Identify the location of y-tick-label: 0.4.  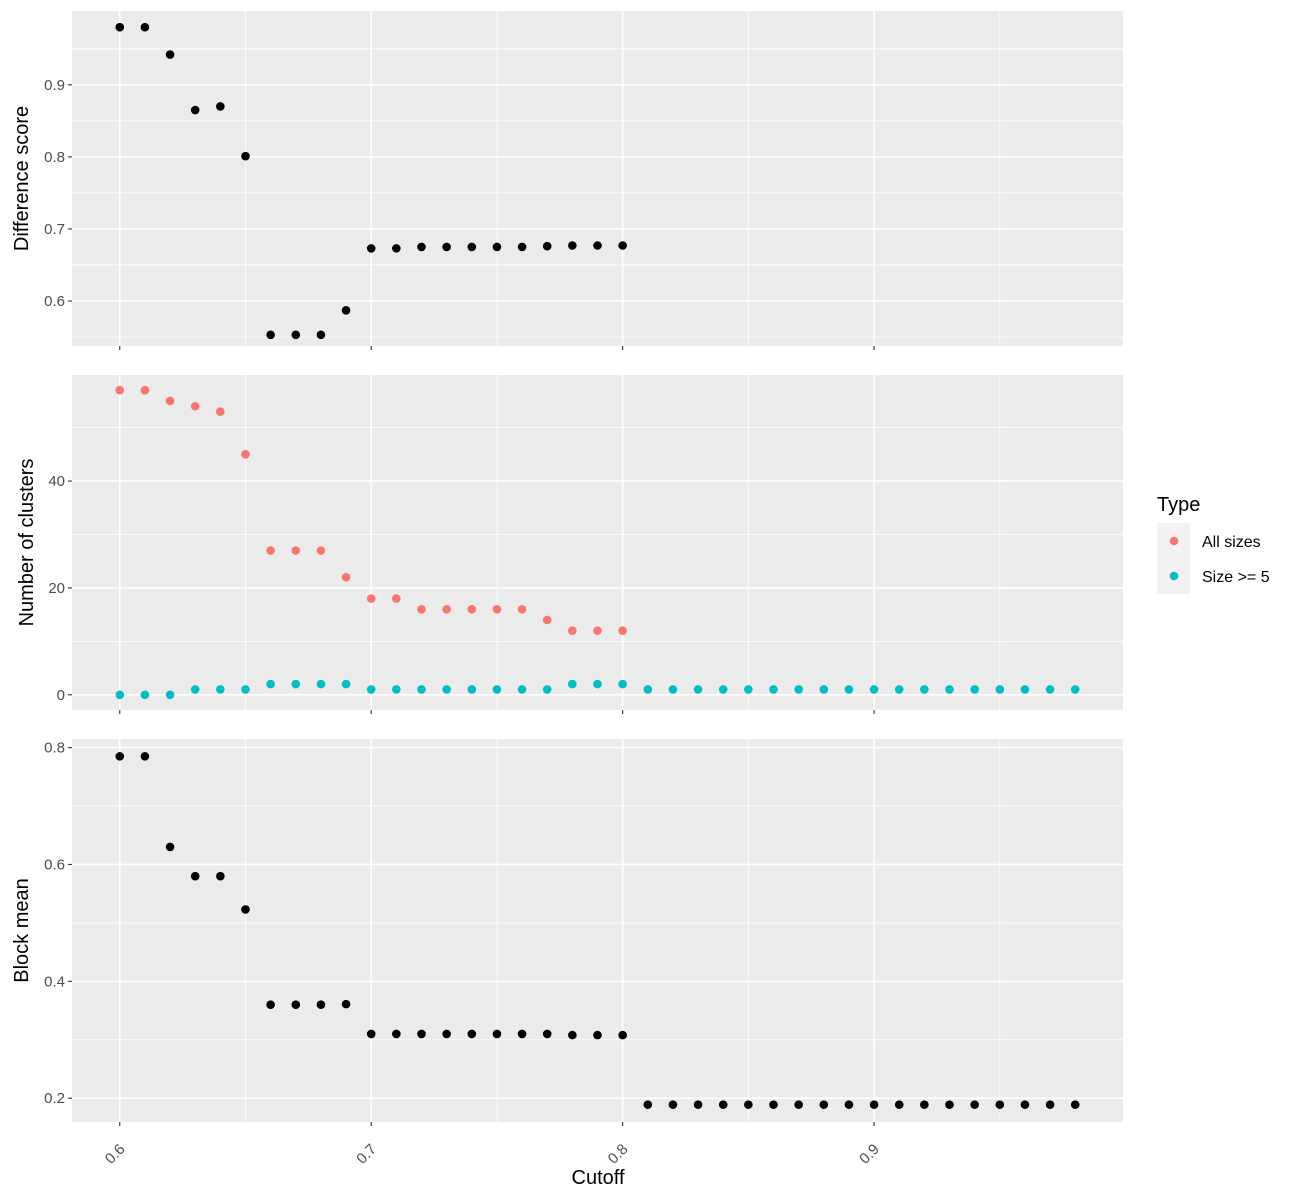
(54, 981).